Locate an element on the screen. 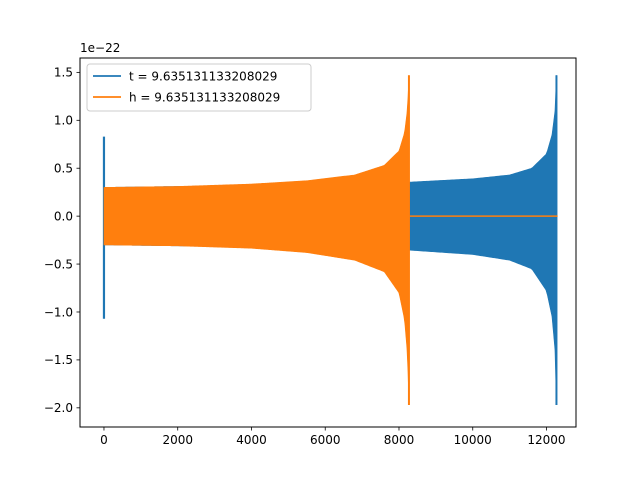  x-tick-label: 8000 is located at coordinates (399, 440).